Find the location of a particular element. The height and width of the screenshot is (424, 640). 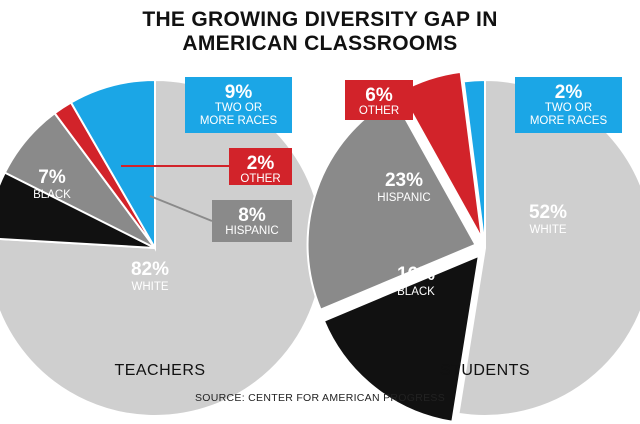

pct-label-two_or_more: 9% is located at coordinates (239, 92).